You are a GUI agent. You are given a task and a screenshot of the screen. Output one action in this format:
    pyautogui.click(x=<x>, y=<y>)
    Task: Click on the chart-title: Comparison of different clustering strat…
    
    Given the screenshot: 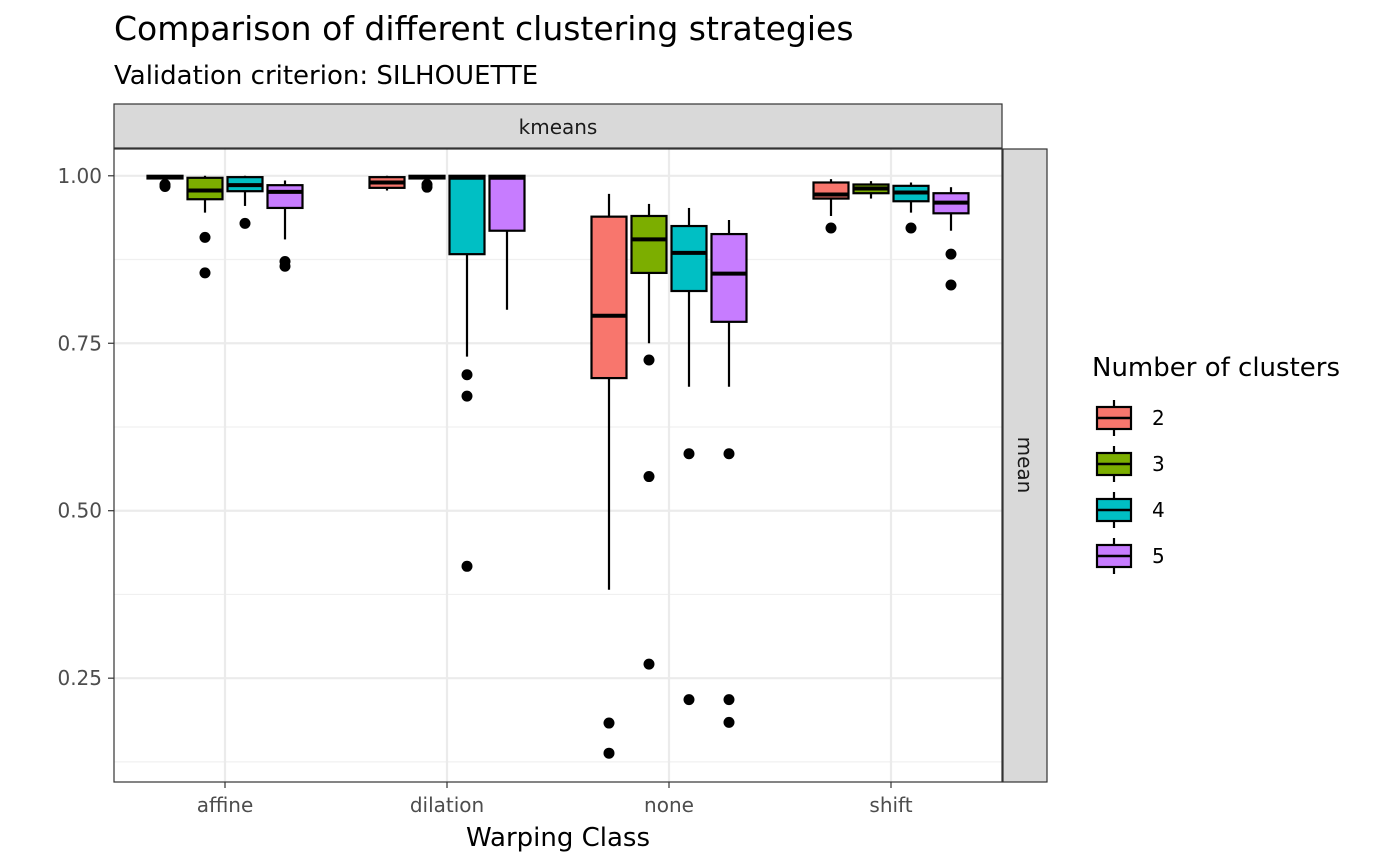 What is the action you would take?
    pyautogui.click(x=484, y=28)
    